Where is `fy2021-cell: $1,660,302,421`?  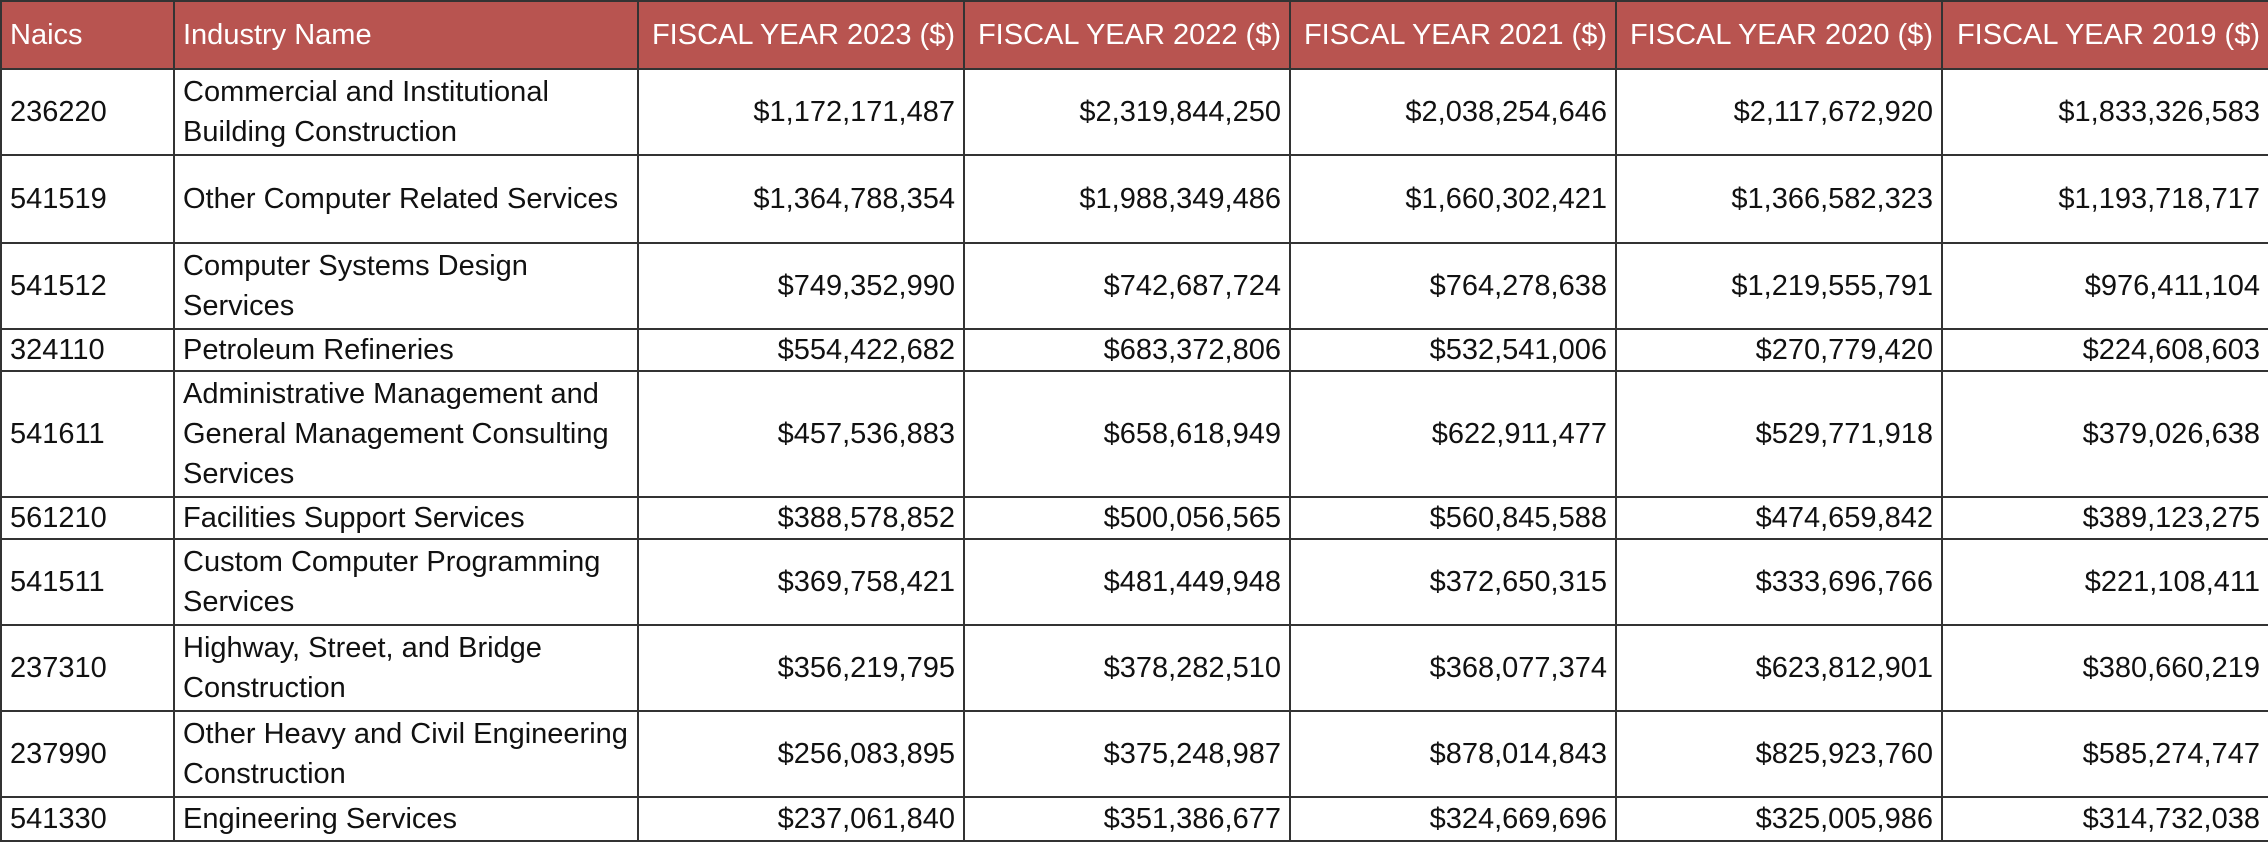
fy2021-cell: $1,660,302,421 is located at coordinates (1453, 199).